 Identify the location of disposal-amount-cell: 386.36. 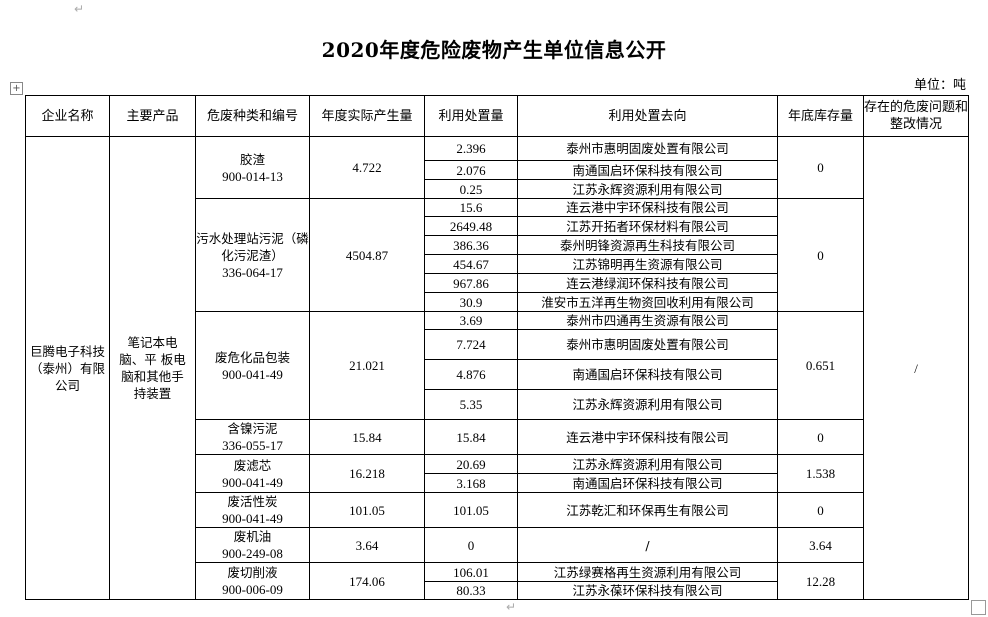
(471, 245).